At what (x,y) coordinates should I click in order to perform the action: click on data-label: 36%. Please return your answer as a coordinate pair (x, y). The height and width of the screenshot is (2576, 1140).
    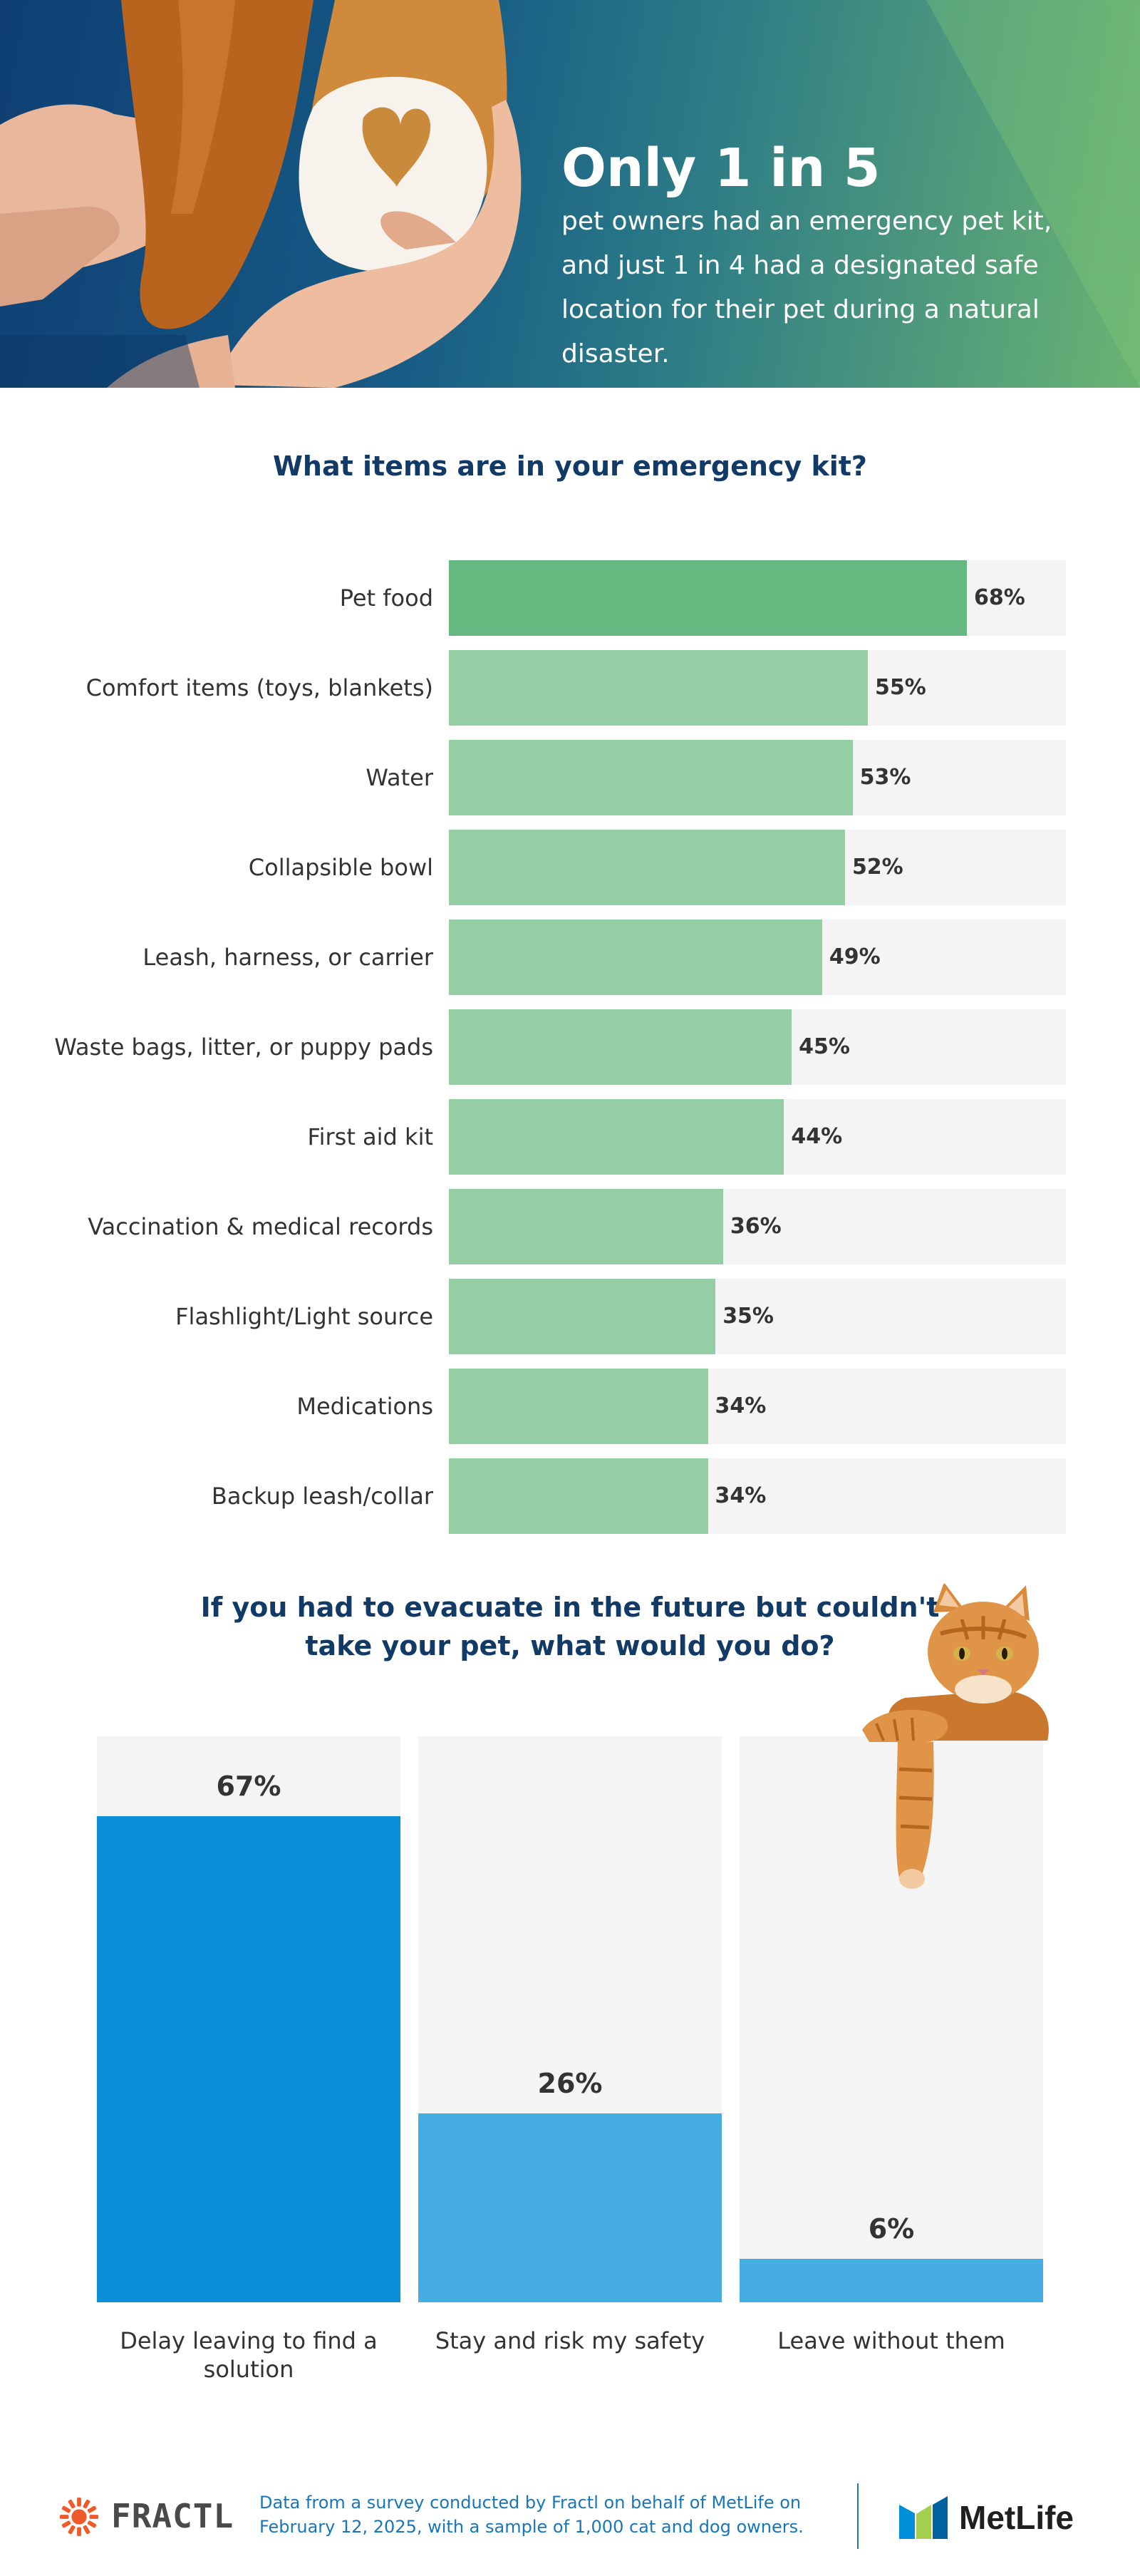
    Looking at the image, I should click on (756, 1226).